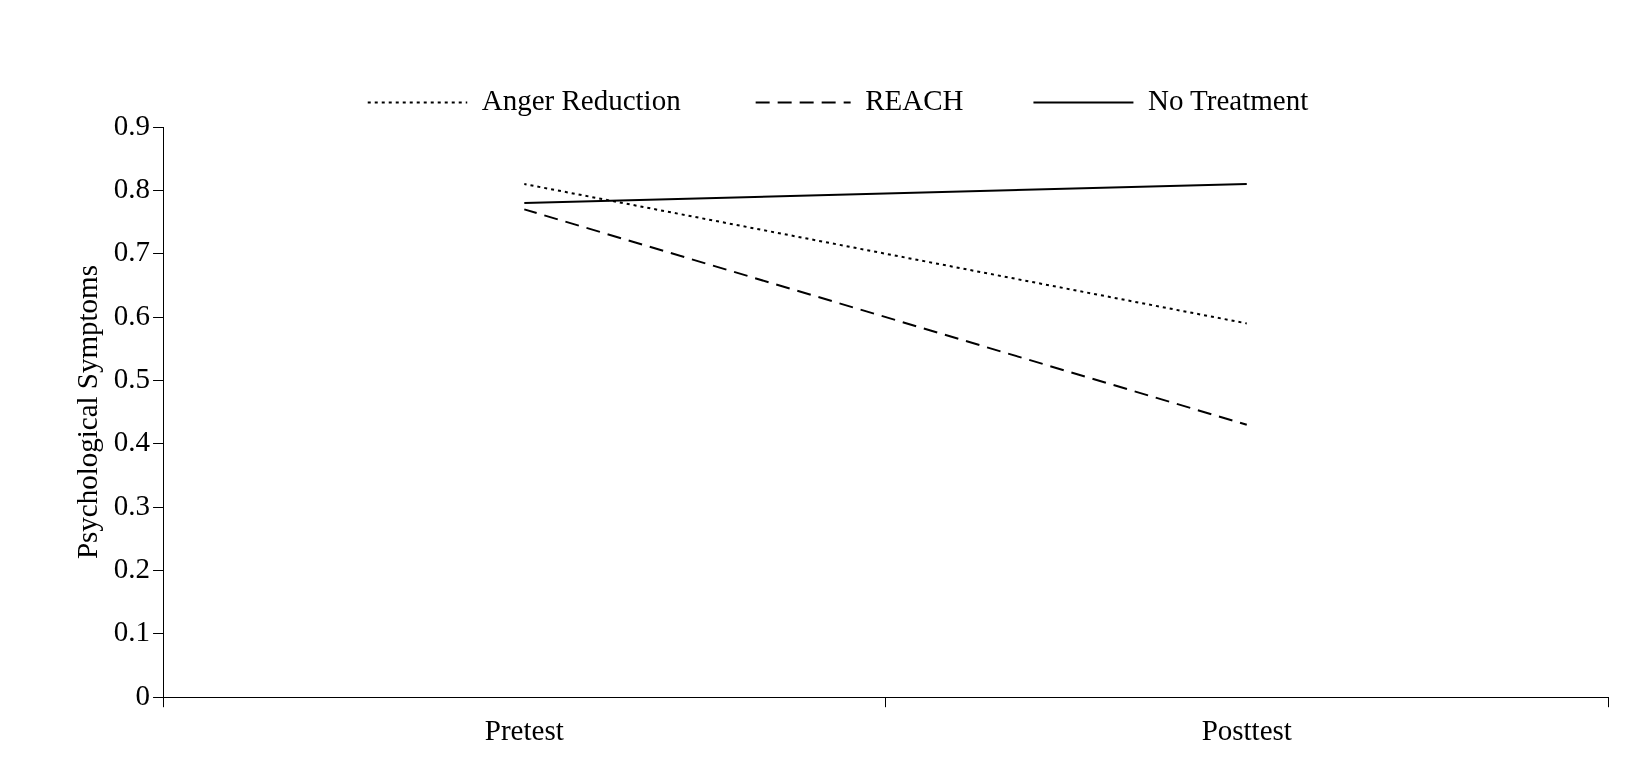 The image size is (1631, 770). I want to click on y-tick-label: 0.1, so click(132, 631).